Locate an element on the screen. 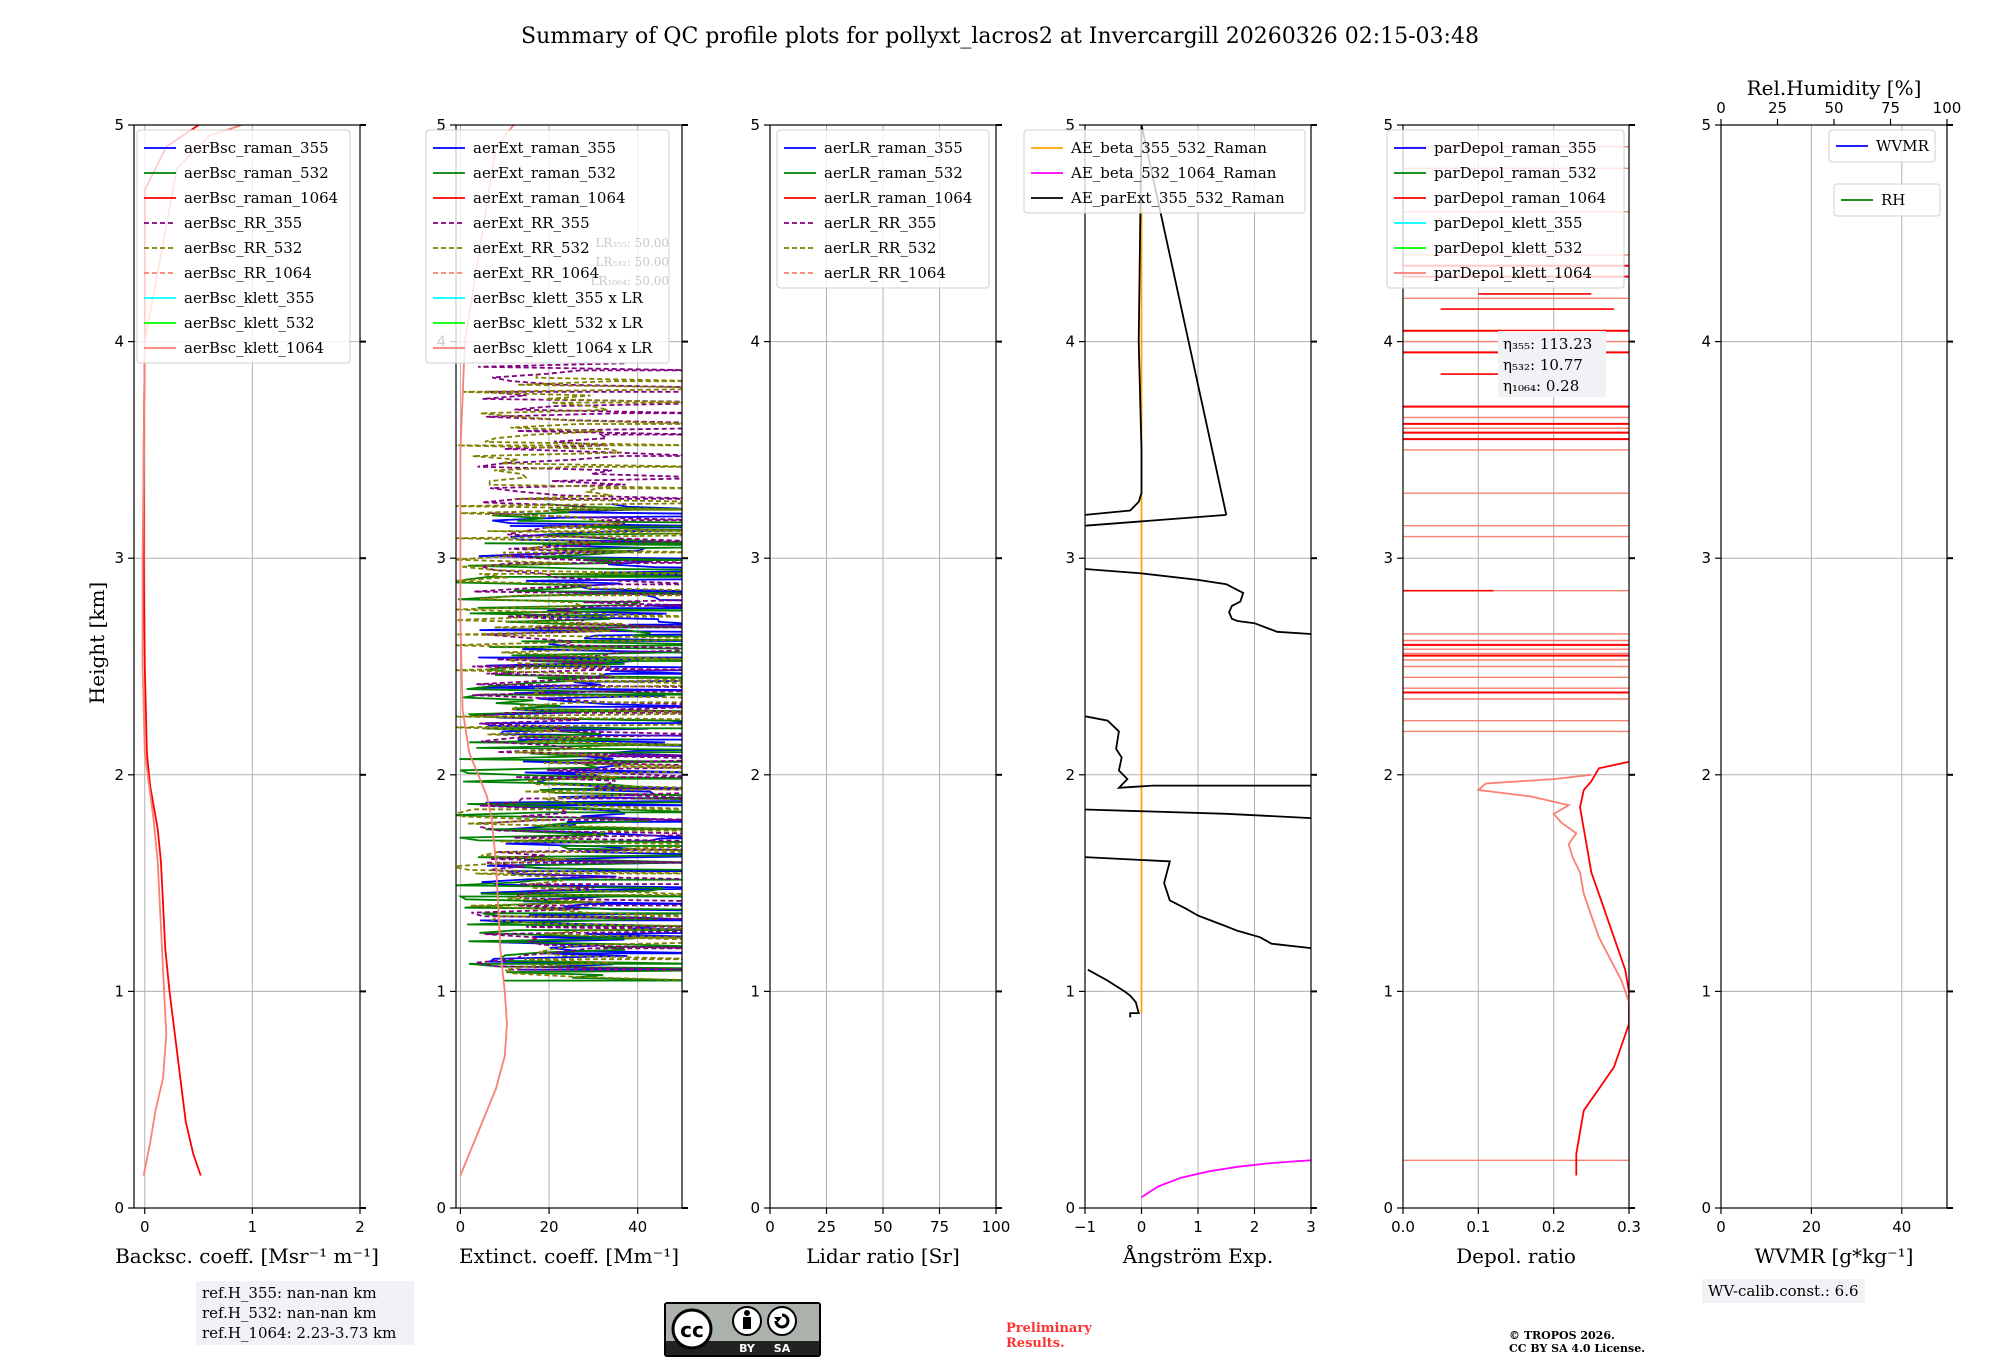  legend-label: aerExt_RR_532 is located at coordinates (531, 248).